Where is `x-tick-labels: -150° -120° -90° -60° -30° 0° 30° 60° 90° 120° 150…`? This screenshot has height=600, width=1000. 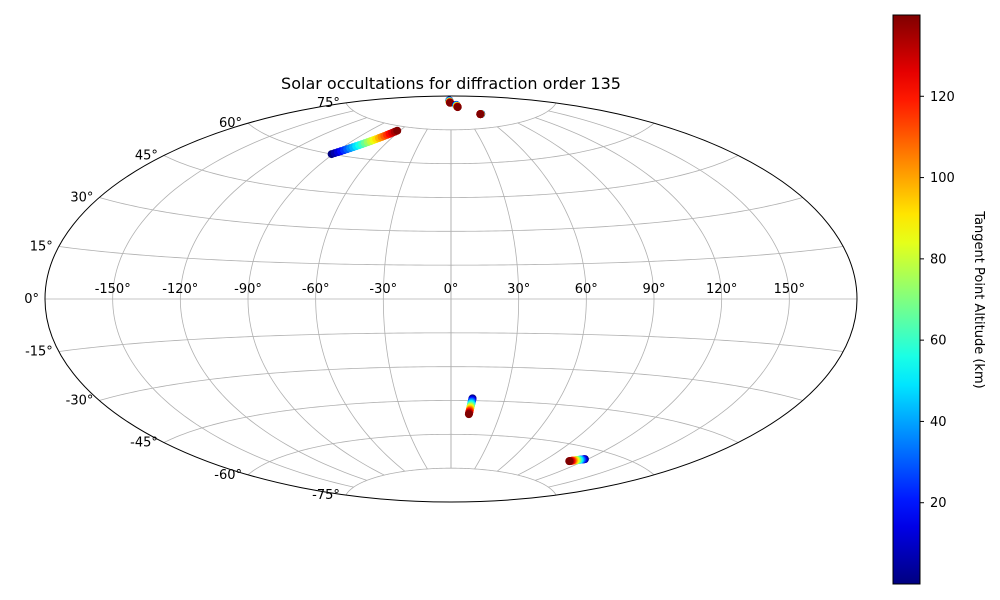 x-tick-labels: -150° -120° -90° -60° -30° 0° 30° 60° 90° 120° 150… is located at coordinates (450, 289).